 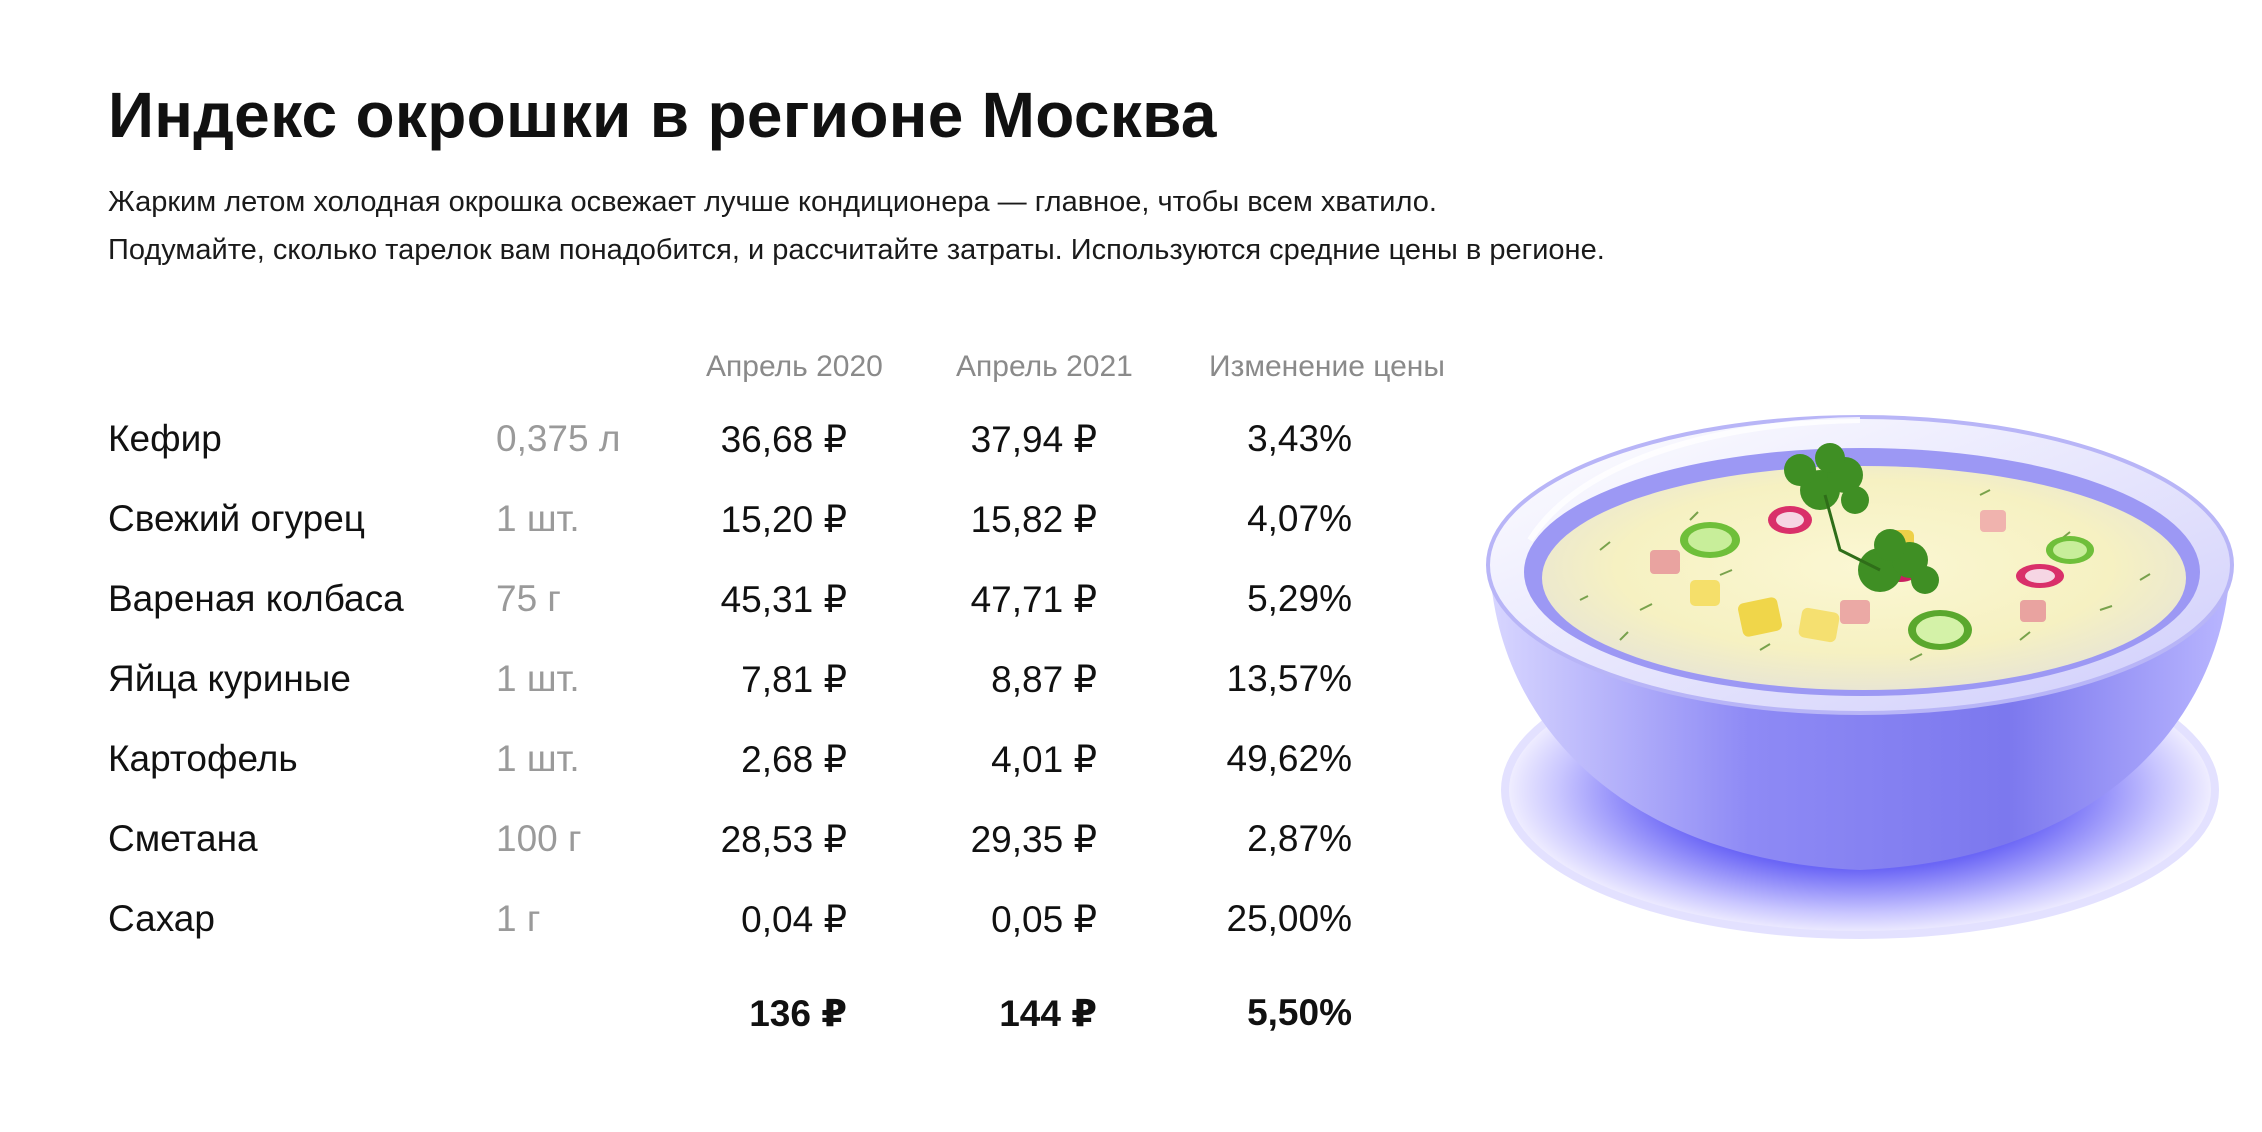 What do you see at coordinates (794, 366) in the screenshot?
I see `column-header-april-2020: Апрель 2020` at bounding box center [794, 366].